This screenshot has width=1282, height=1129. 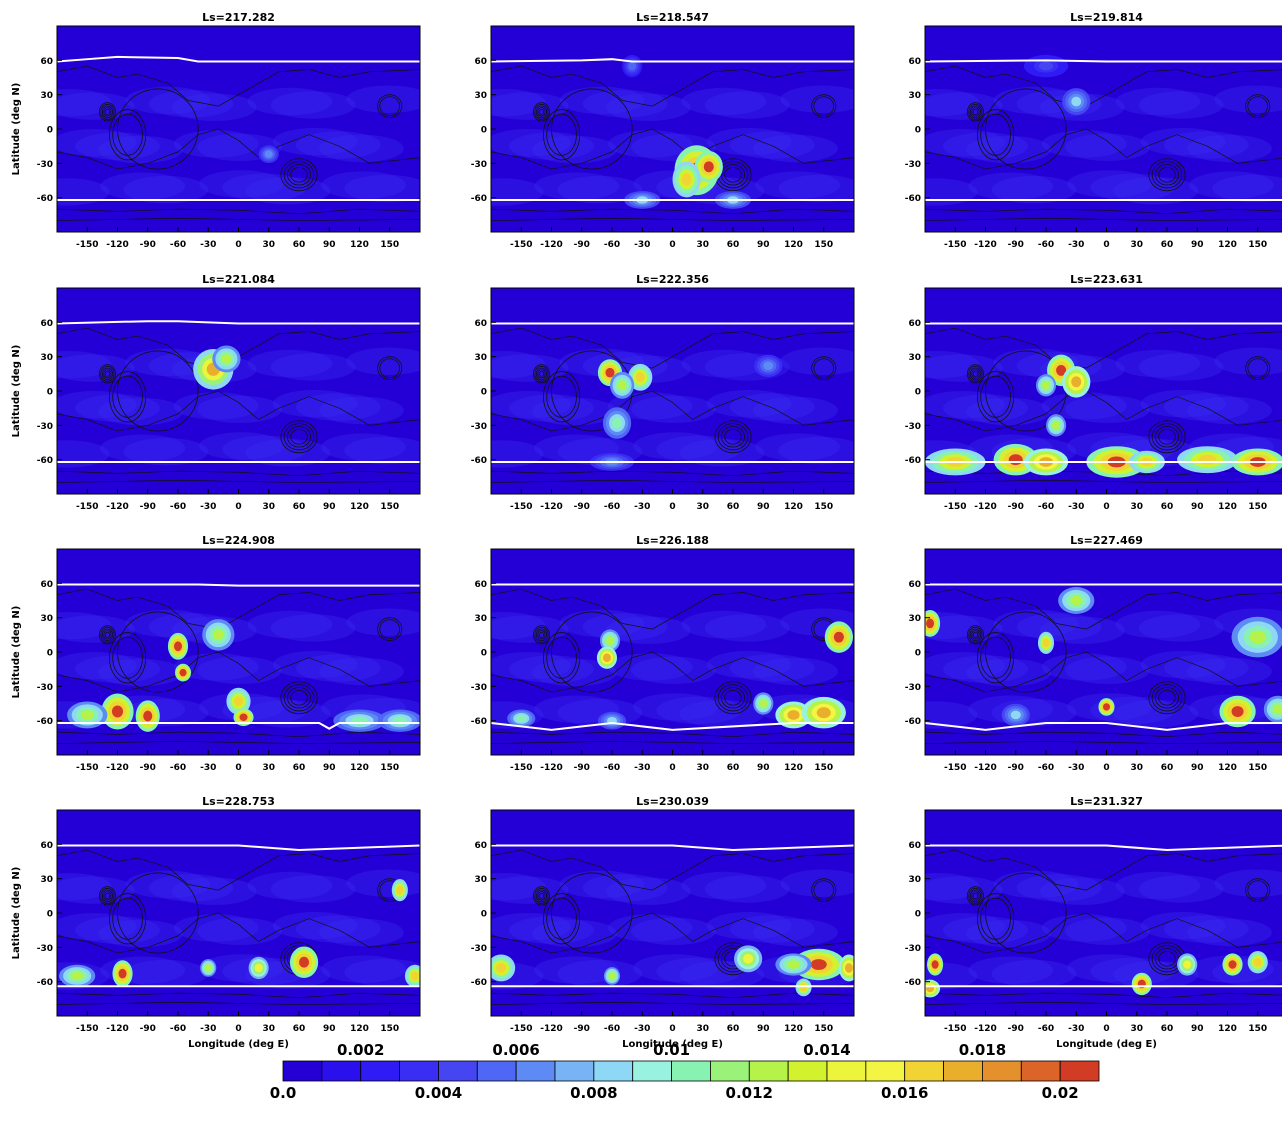 I want to click on panel-title: Ls=231.327, so click(x=1106, y=801).